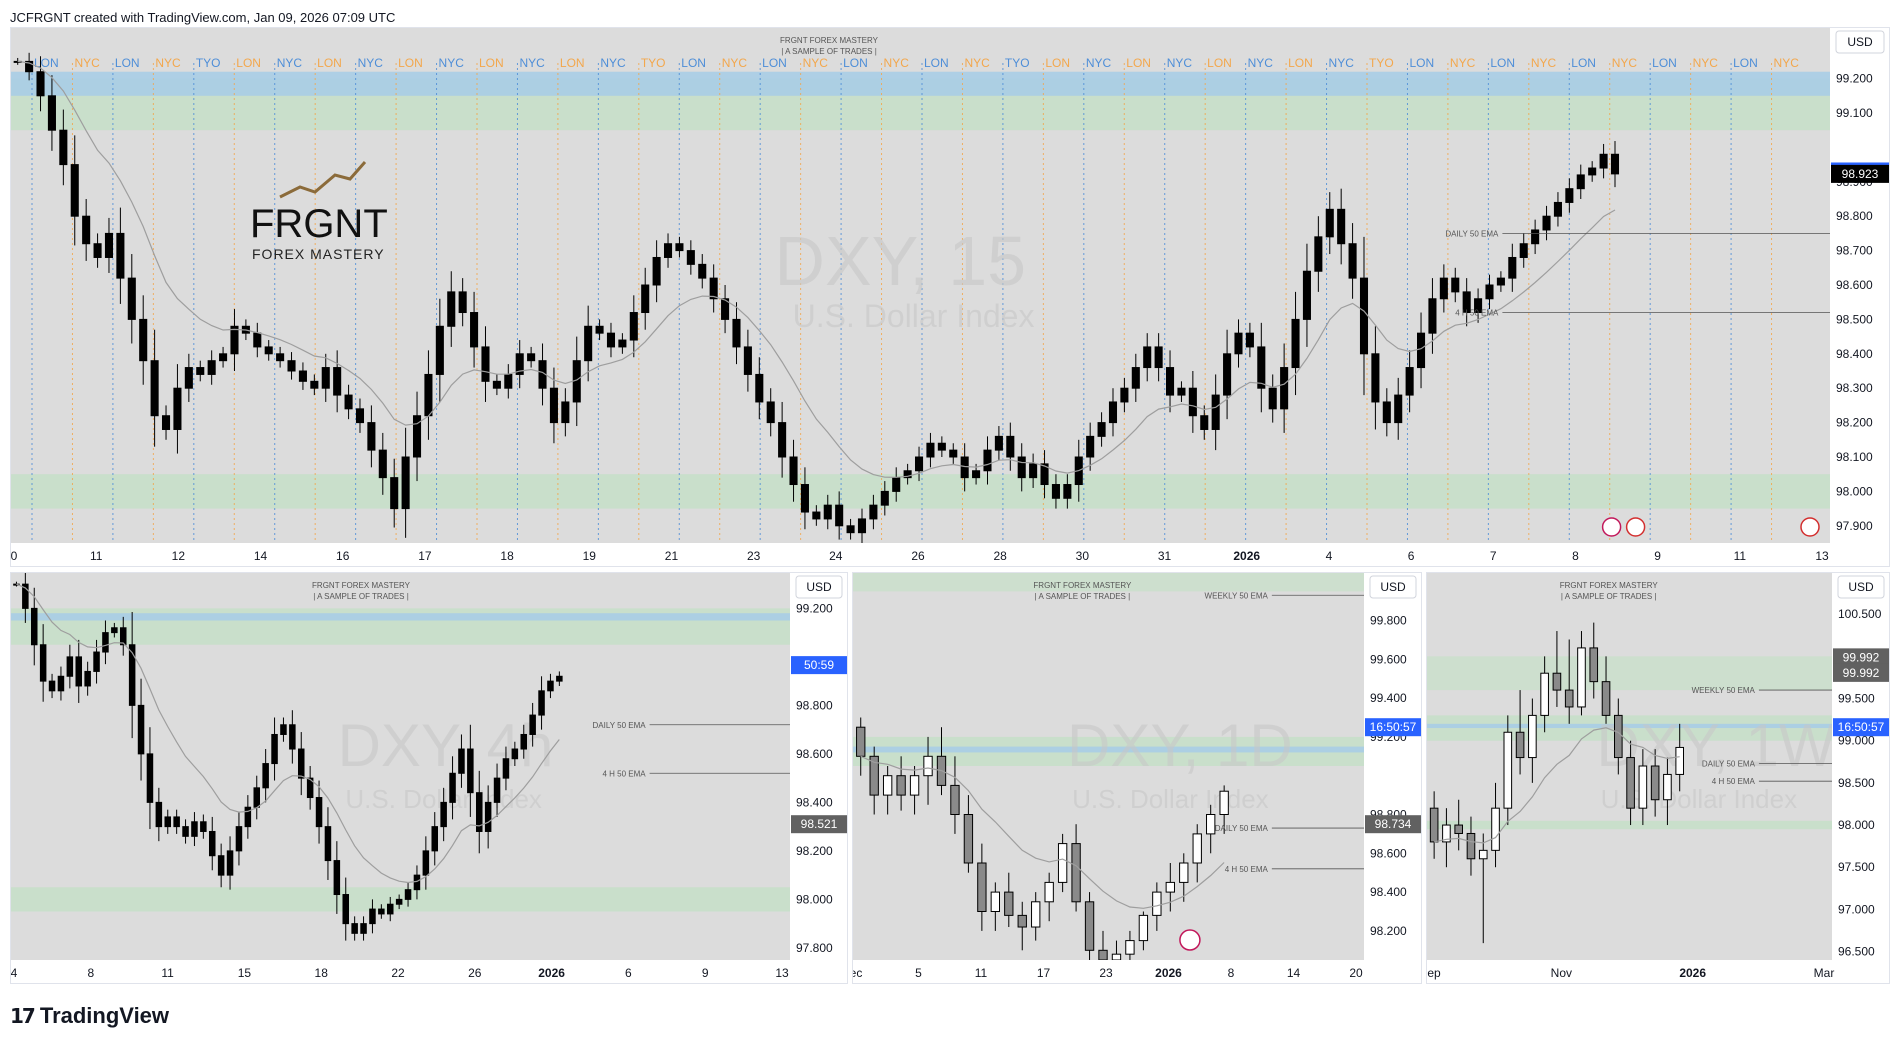 The image size is (1897, 1047). Describe the element at coordinates (89, 1016) in the screenshot. I see `tradingview-footer: 17 TradingView` at that location.